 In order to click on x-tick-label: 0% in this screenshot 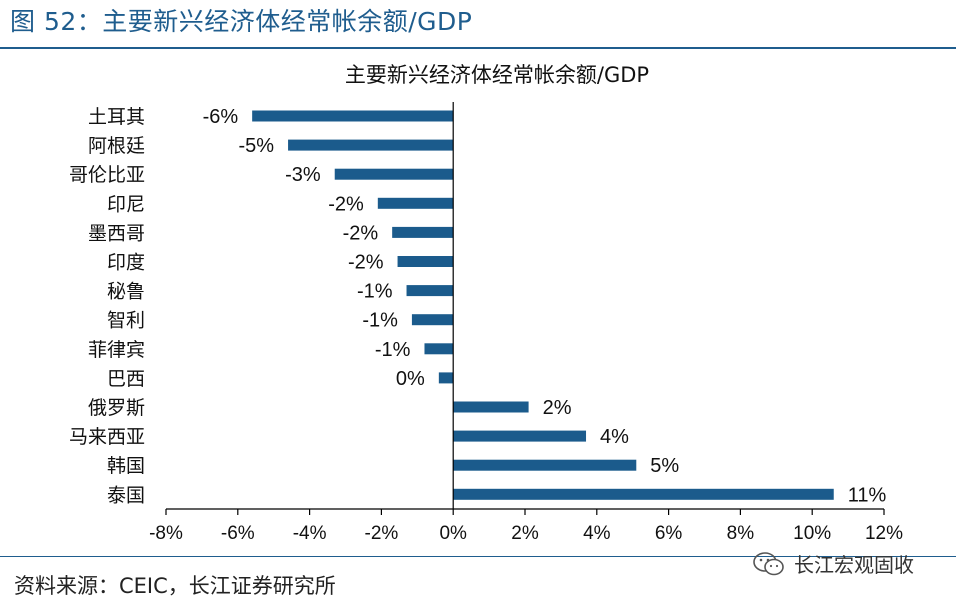, I will do `click(453, 533)`.